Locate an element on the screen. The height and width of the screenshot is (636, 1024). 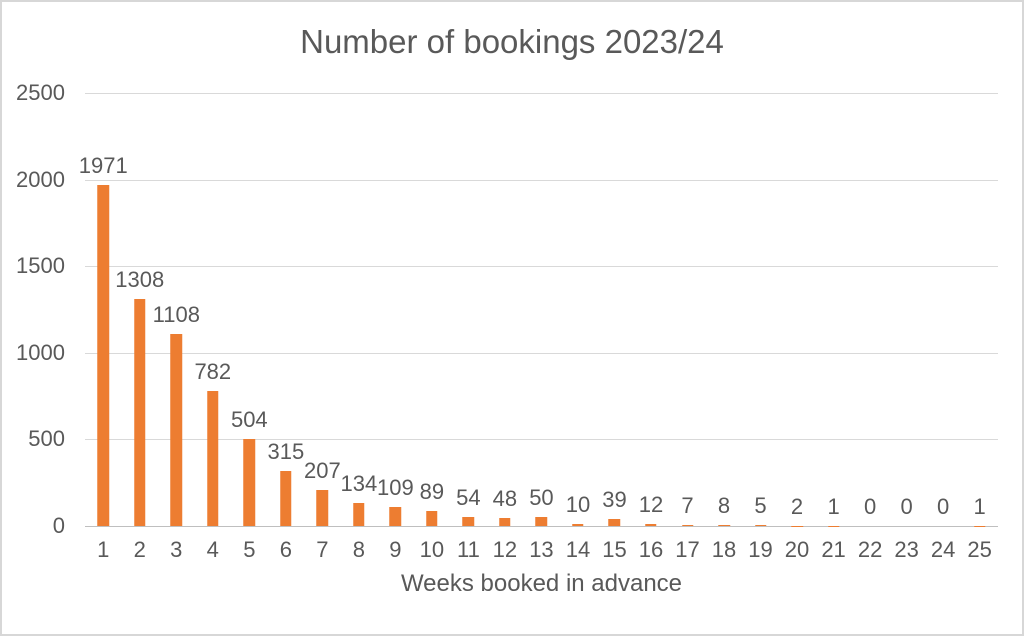
bar-value-label: 1108 is located at coordinates (176, 315).